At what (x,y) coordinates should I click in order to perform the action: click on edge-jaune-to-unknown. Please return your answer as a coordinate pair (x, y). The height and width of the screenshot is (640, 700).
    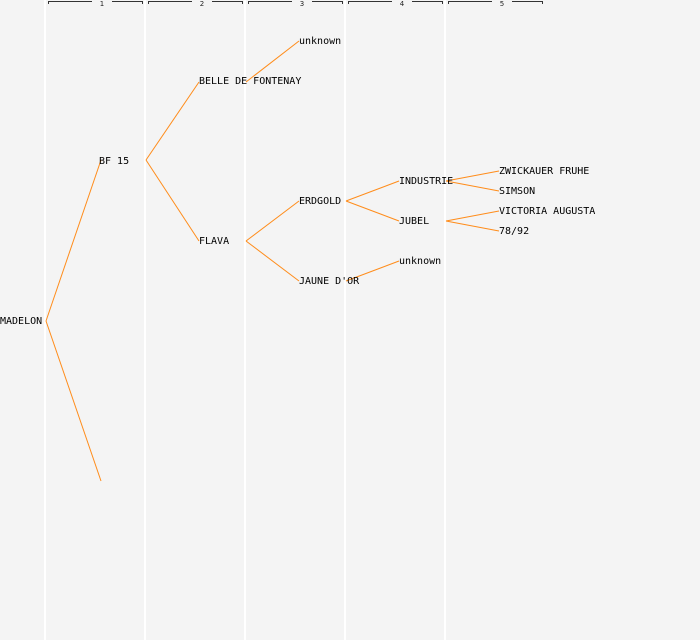
    Looking at the image, I should click on (372, 271).